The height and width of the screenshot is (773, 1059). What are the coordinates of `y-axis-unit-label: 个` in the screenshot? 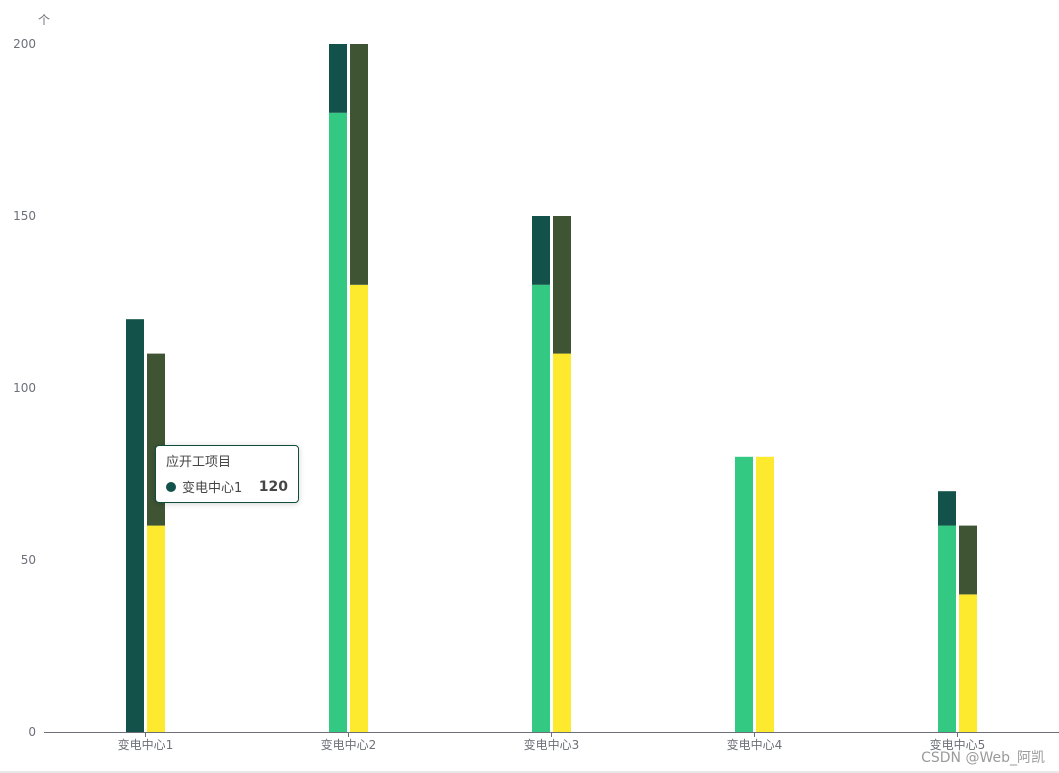 It's located at (44, 20).